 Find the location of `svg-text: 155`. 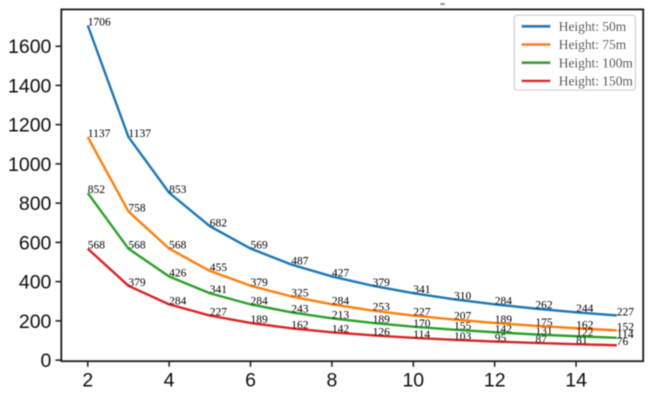

svg-text: 155 is located at coordinates (463, 327).